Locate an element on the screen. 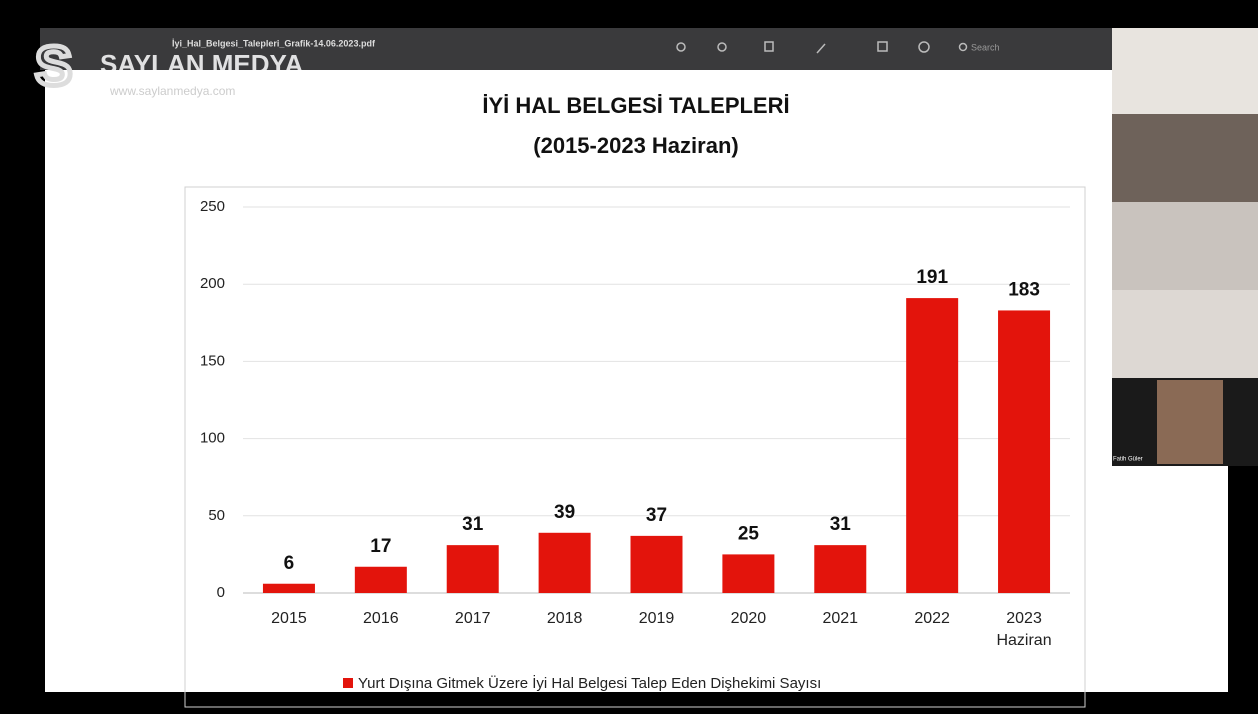 This screenshot has height=714, width=1258. value-label: 183 is located at coordinates (1024, 289).